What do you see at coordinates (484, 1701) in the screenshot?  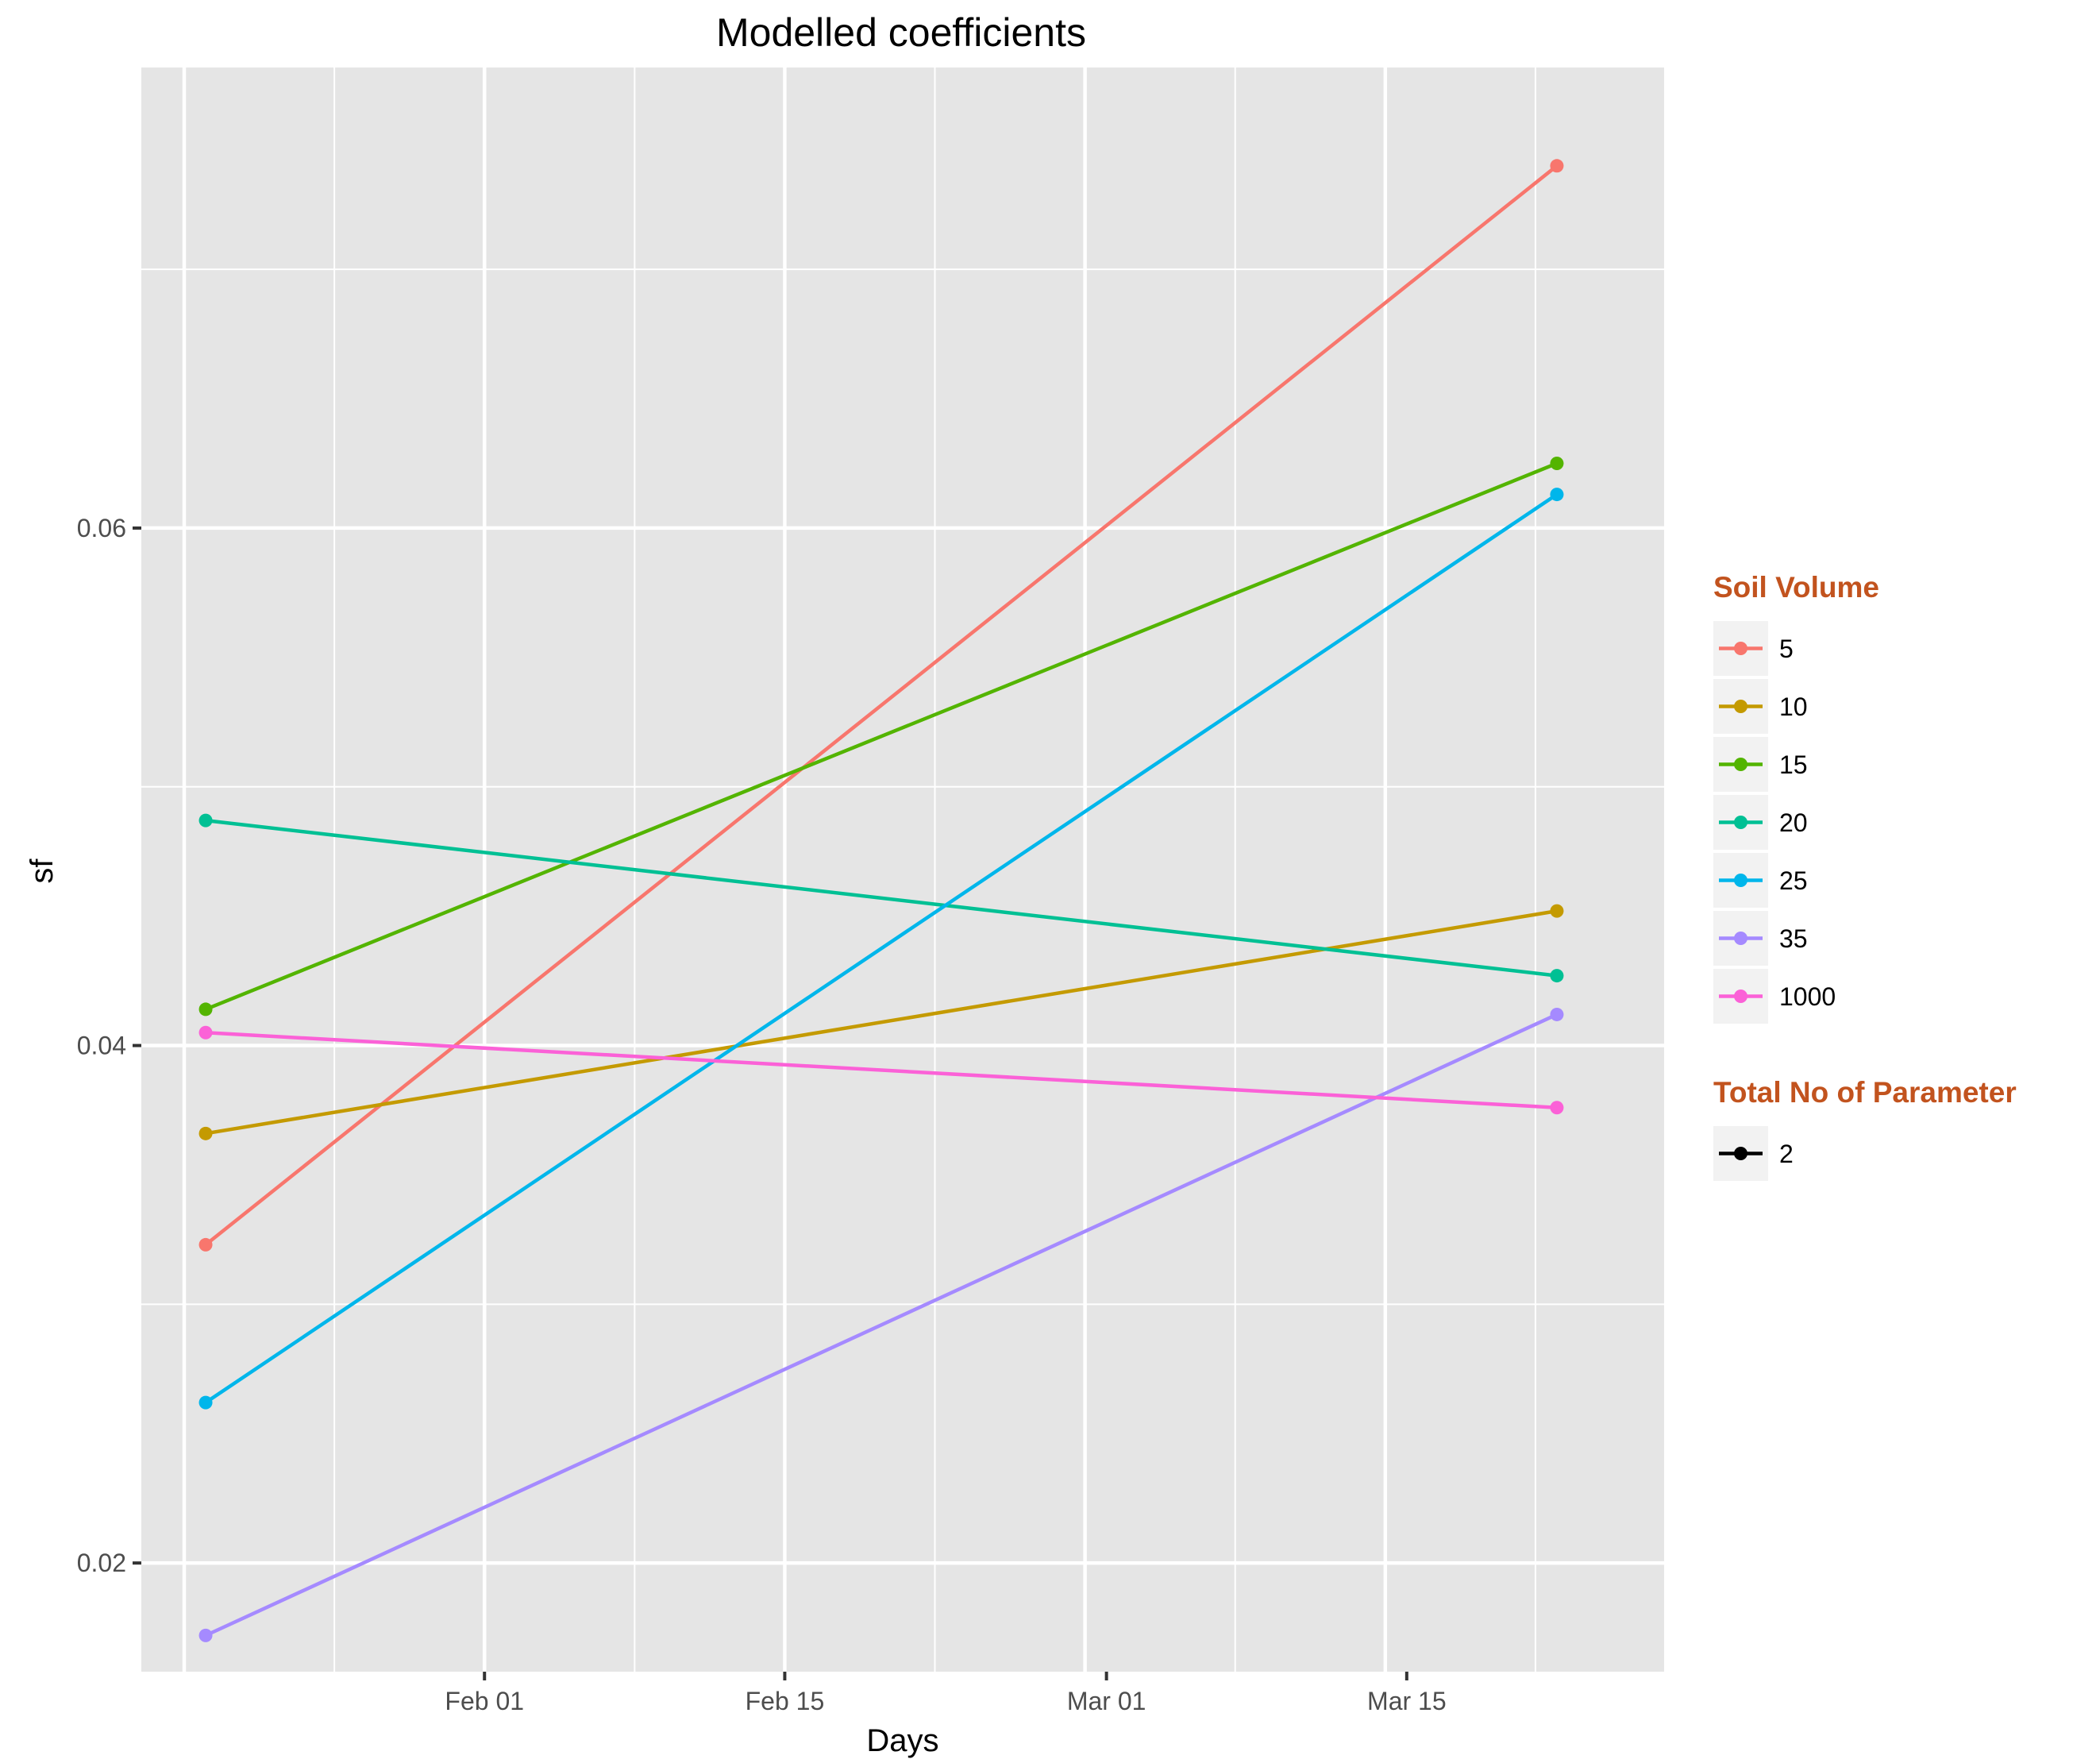 I see `x-tick-label: Feb 01` at bounding box center [484, 1701].